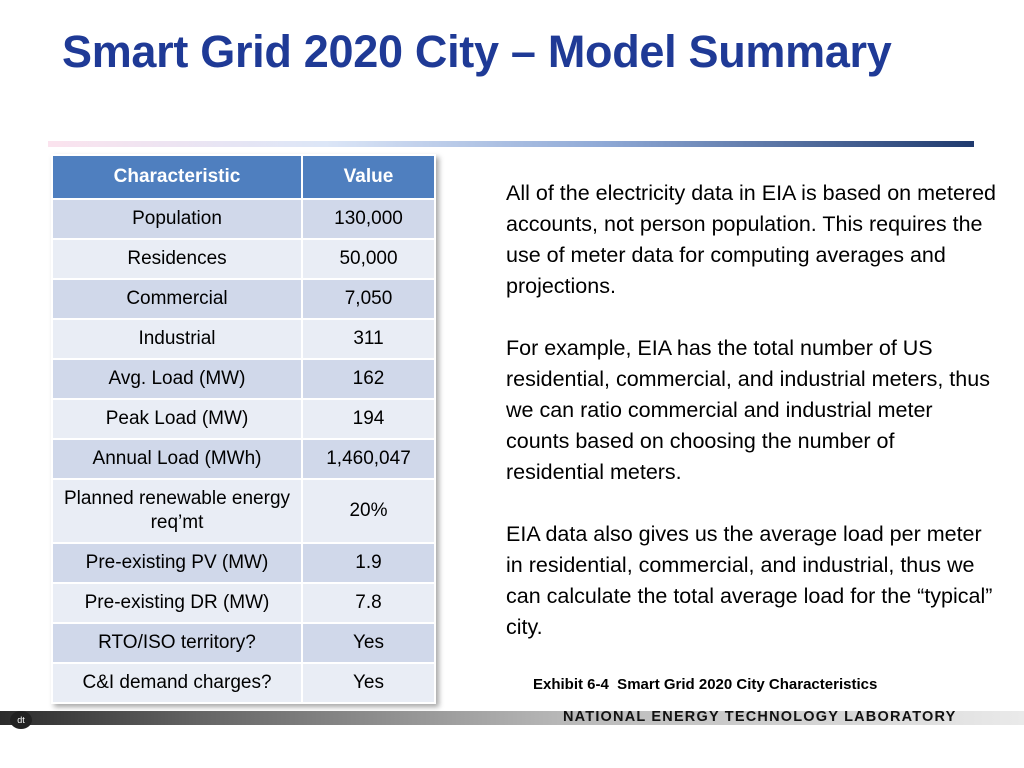  I want to click on characteristic-cell: Pre-existing PV (MW), so click(177, 563).